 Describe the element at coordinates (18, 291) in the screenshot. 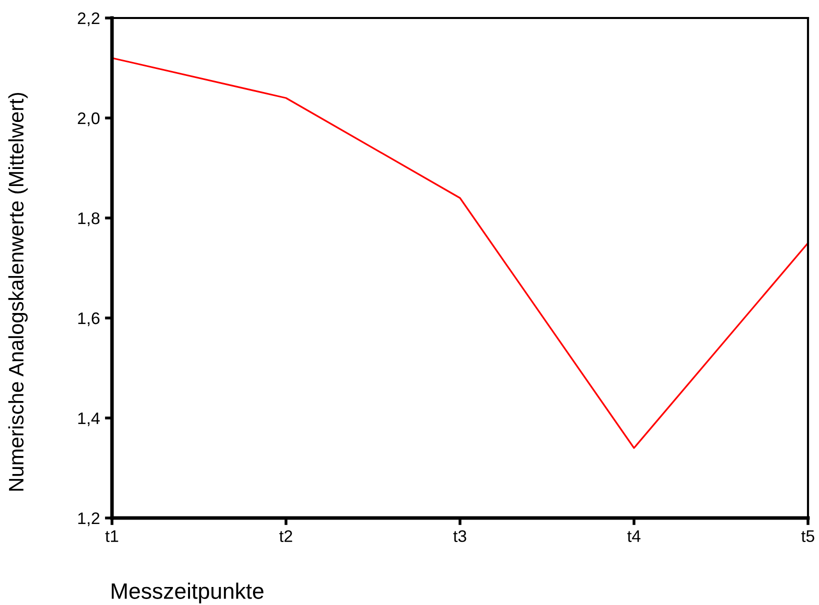

I see `y-axis-title: Numerische Analogskalenwerte (Mittelwert)` at that location.